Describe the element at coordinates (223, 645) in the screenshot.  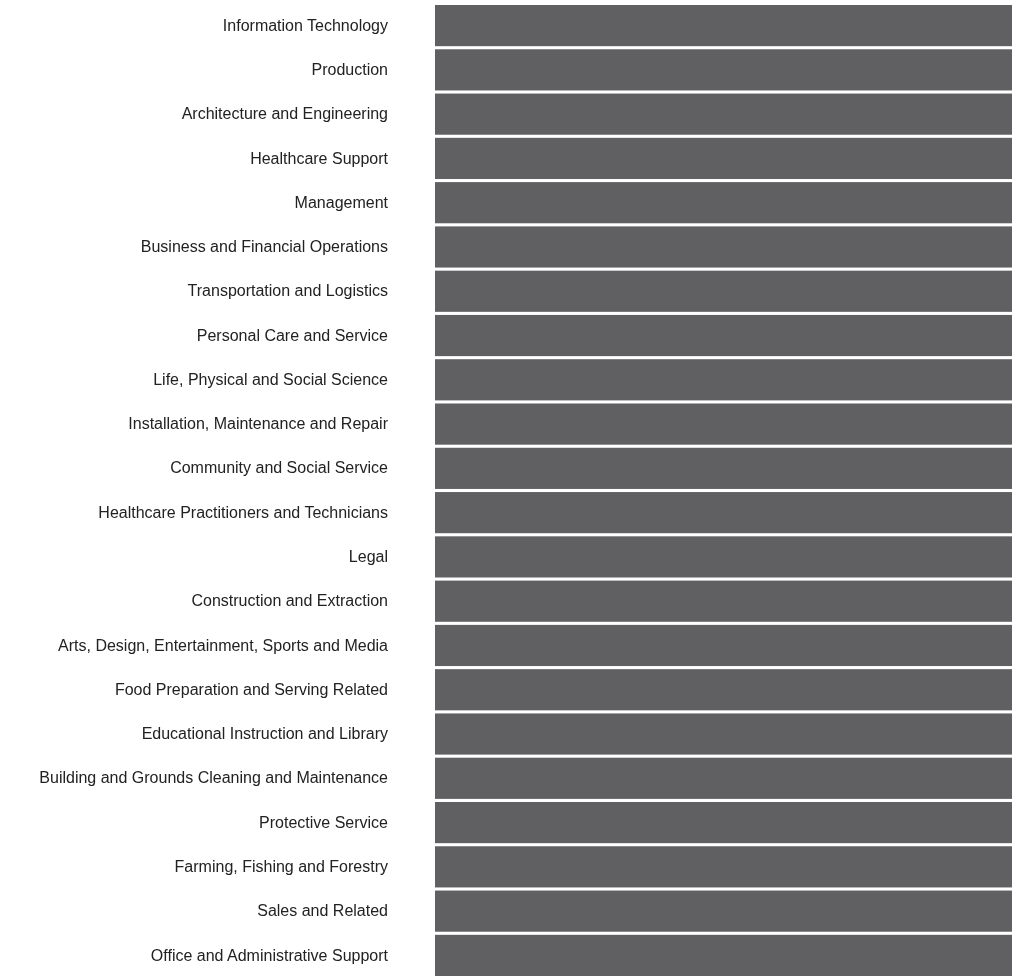
I see `y-tick-label: Arts, Design, Entertainment, Sports and Media` at that location.